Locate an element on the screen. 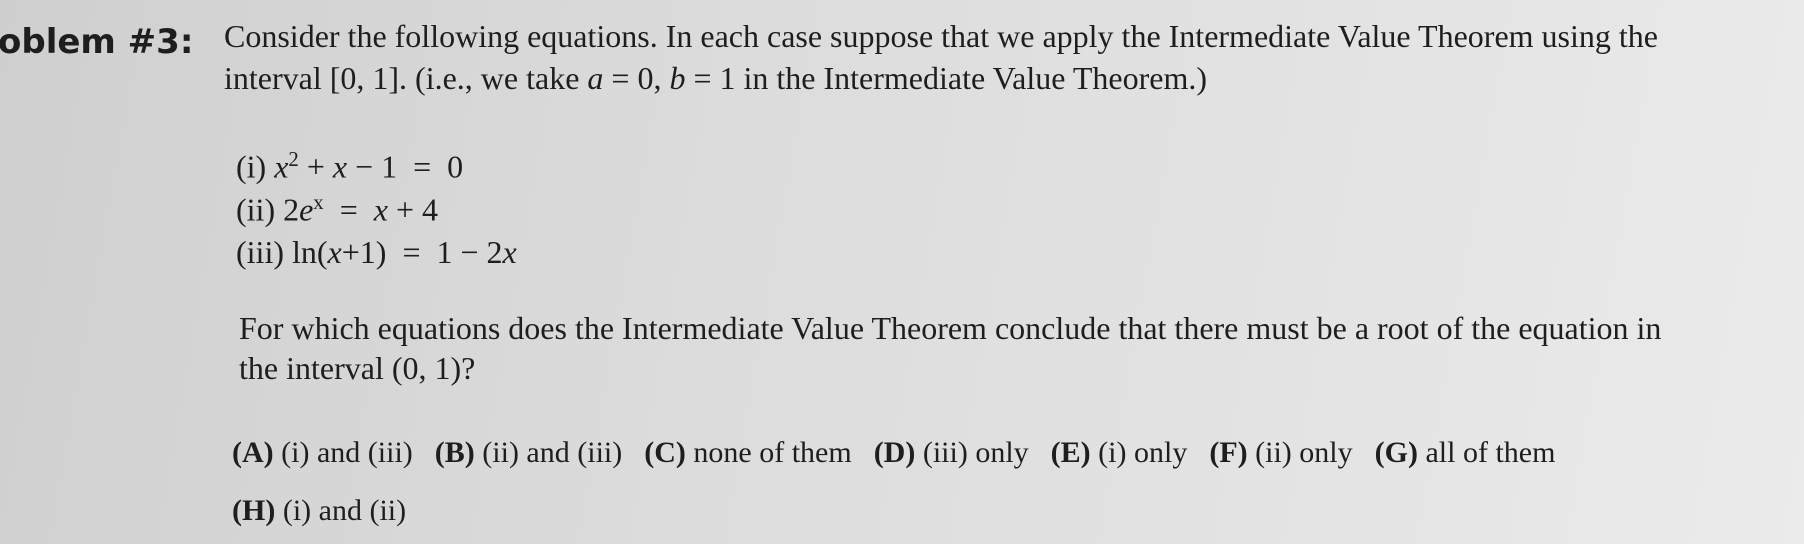 The image size is (1804, 544). option-text: (ii) only is located at coordinates (1304, 452).